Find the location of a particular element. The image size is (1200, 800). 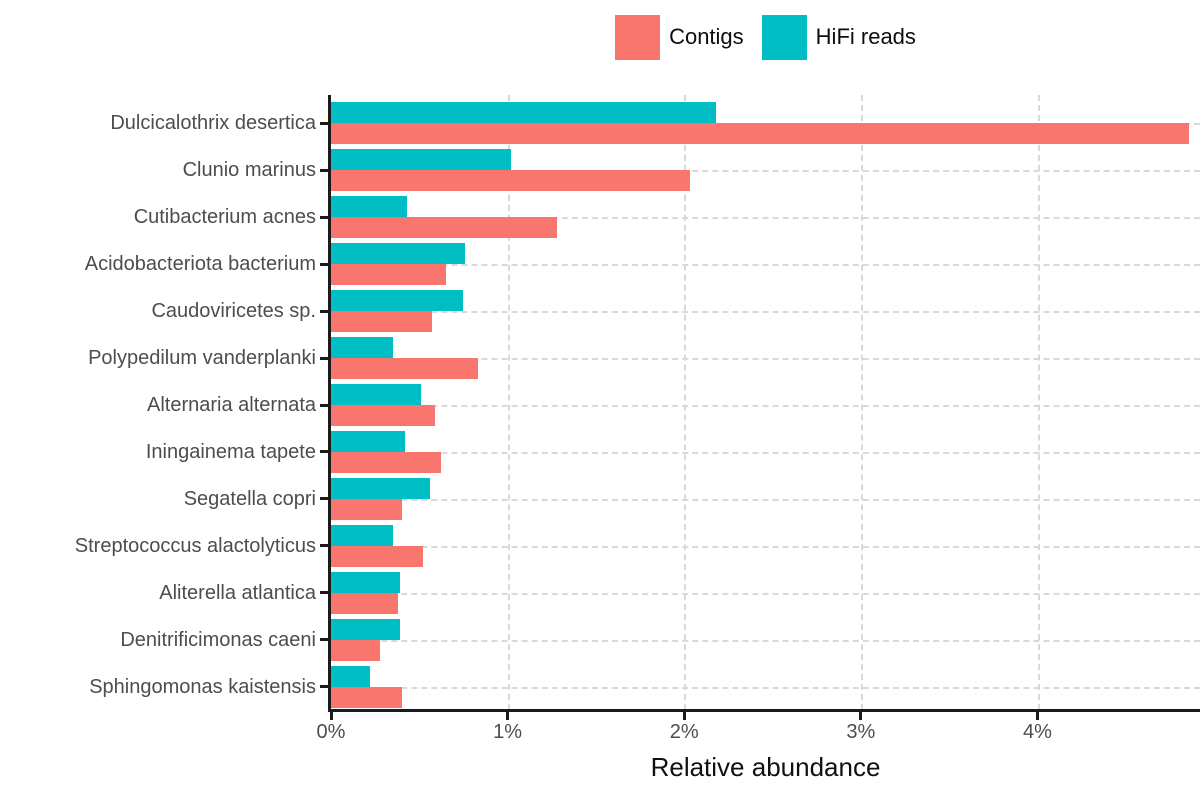

category-label-caudoviricetes-sp: Caudoviricetes sp. is located at coordinates (233, 311).